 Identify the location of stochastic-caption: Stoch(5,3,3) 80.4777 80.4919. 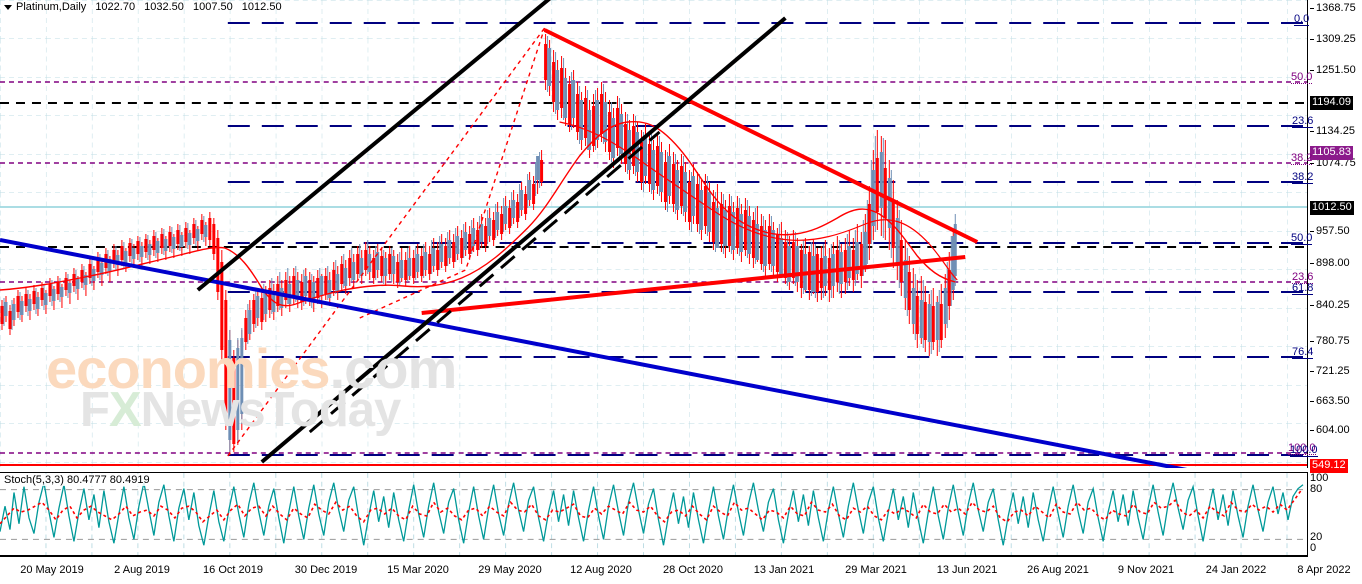
(78, 480).